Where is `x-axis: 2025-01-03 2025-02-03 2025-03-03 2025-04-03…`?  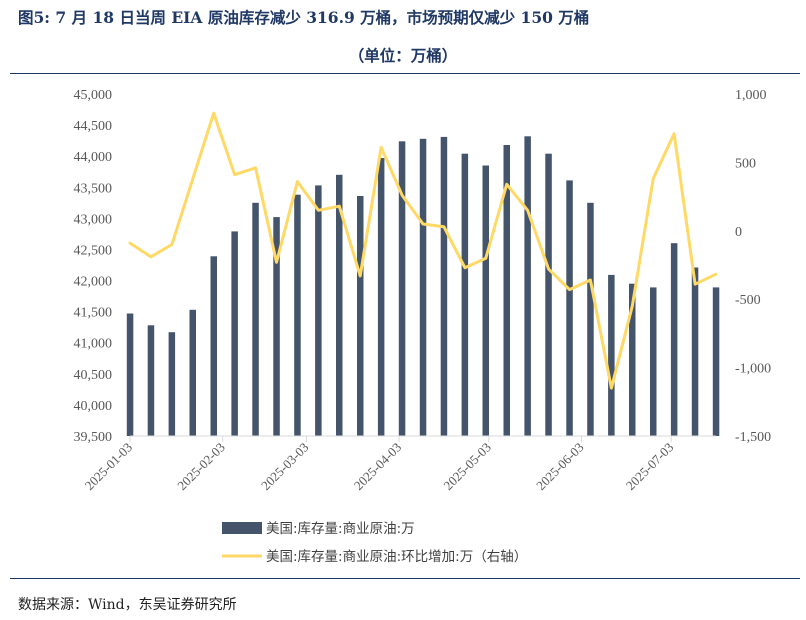 x-axis: 2025-01-03 2025-02-03 2025-03-03 2025-04-03… is located at coordinates (379, 465).